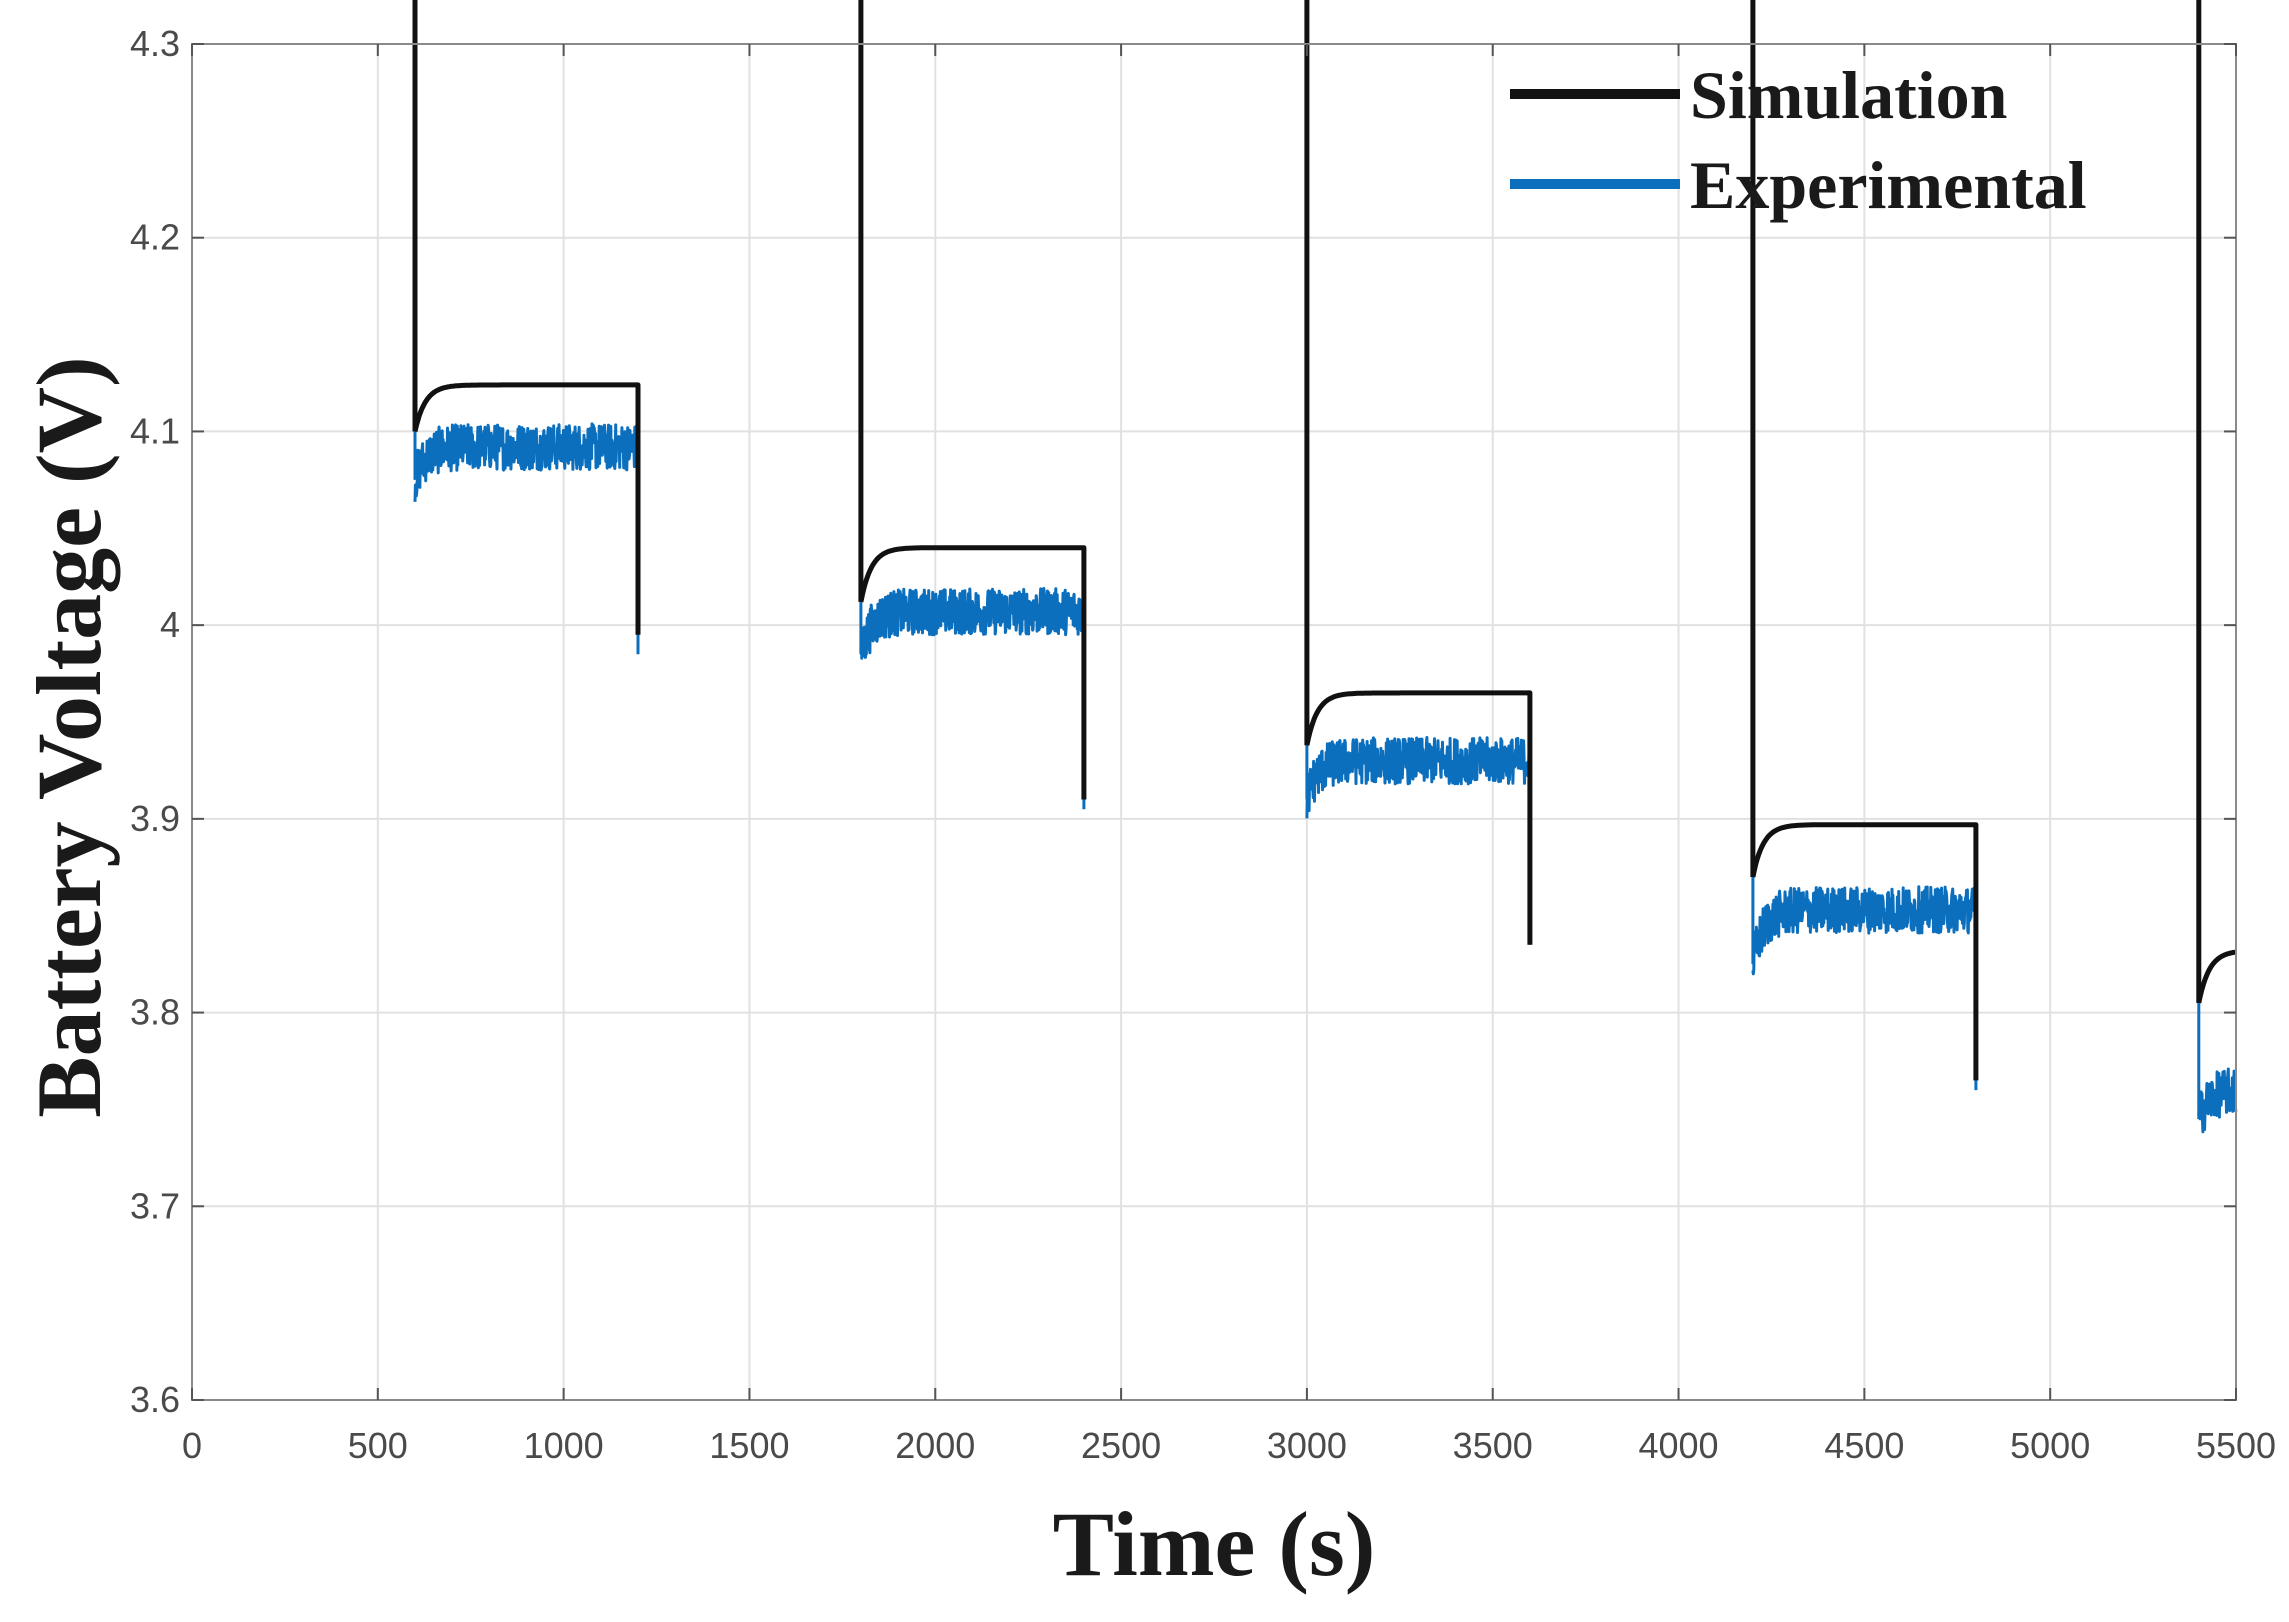 The height and width of the screenshot is (1622, 2289). Describe the element at coordinates (749, 1445) in the screenshot. I see `x-tick-label: 1500` at that location.